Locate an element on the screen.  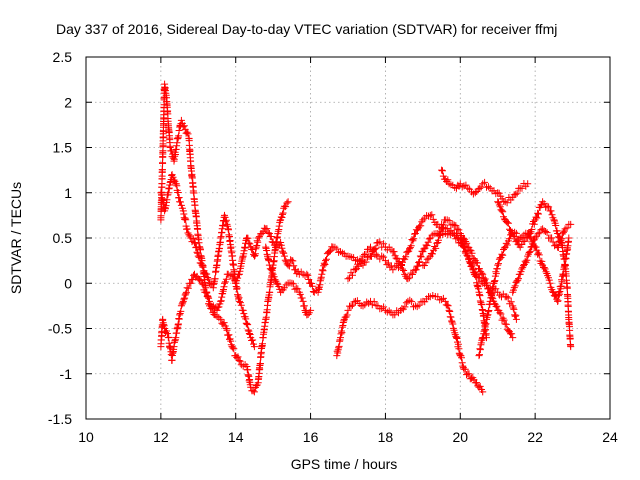
x-tick-label: 22 is located at coordinates (535, 437).